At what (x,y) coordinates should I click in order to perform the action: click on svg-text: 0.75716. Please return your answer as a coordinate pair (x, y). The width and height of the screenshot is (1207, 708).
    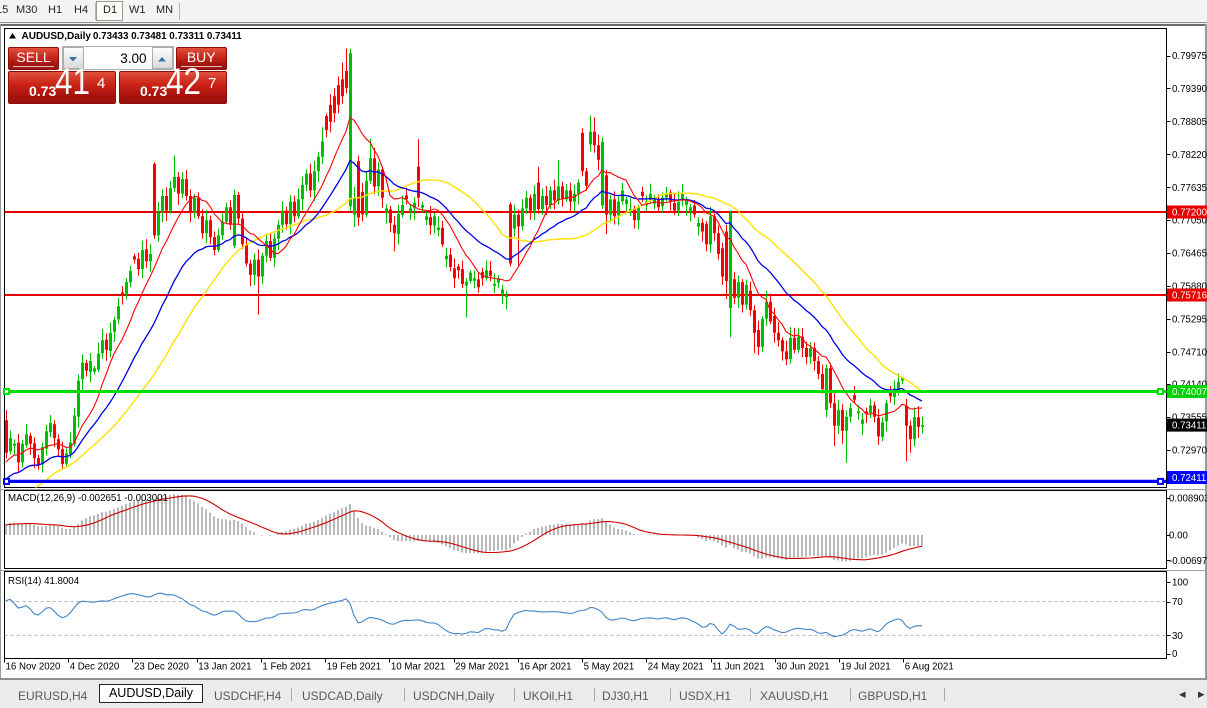
    Looking at the image, I should click on (1189, 296).